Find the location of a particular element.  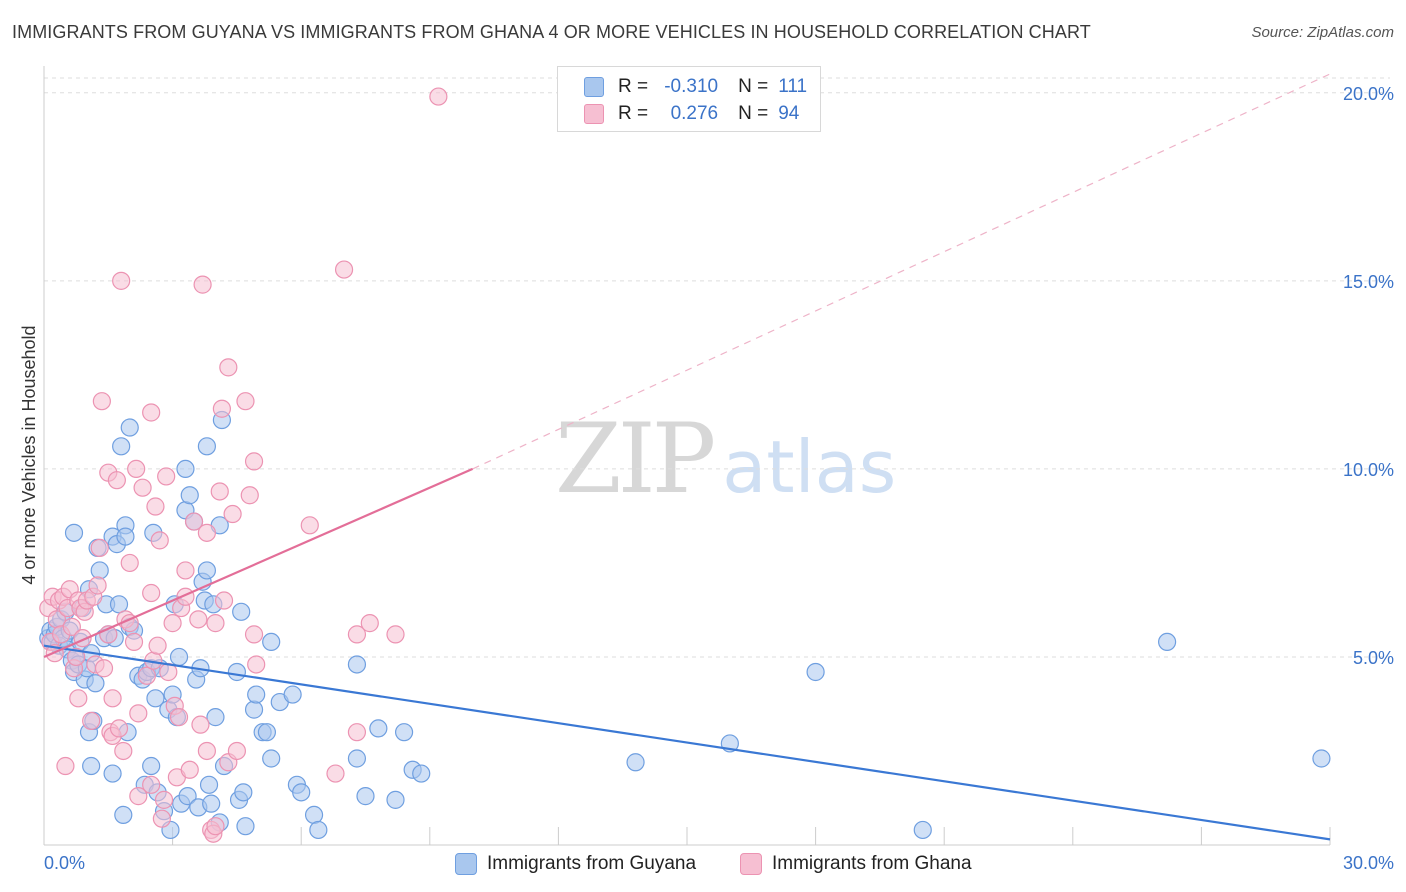

n-value: 94 is located at coordinates (789, 113).